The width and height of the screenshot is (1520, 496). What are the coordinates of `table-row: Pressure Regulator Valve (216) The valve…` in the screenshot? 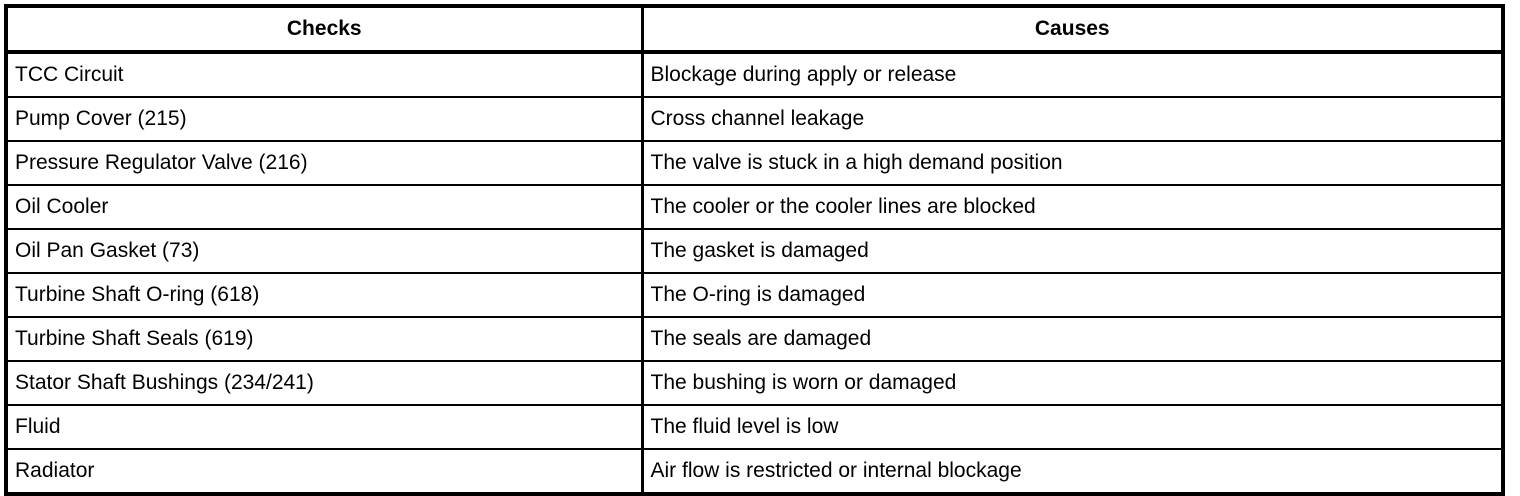 It's located at (754, 162).